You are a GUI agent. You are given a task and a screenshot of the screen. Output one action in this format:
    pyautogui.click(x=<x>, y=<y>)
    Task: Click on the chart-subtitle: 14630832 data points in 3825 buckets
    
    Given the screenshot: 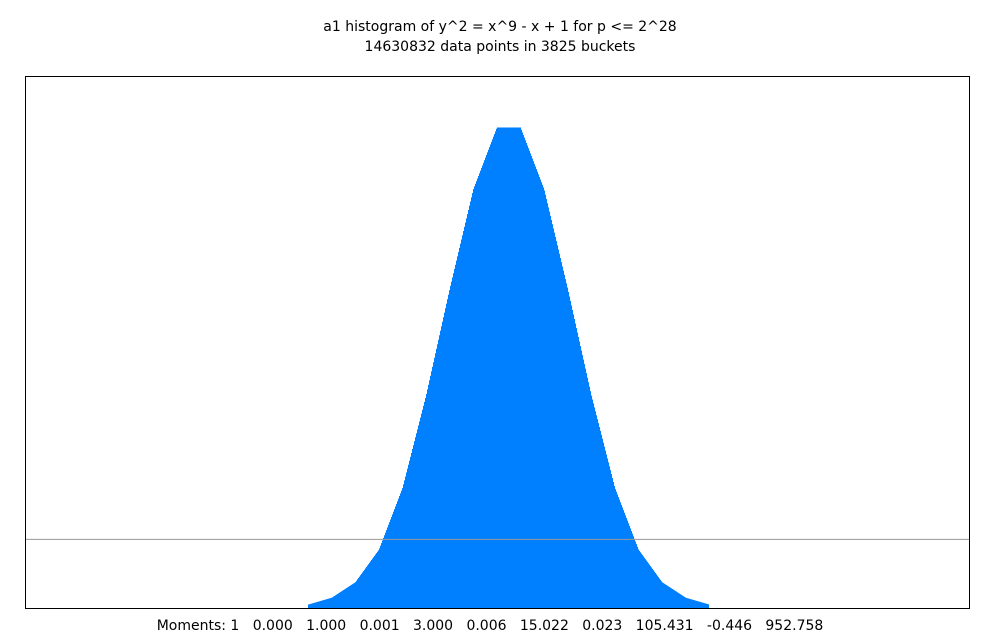 What is the action you would take?
    pyautogui.click(x=500, y=47)
    